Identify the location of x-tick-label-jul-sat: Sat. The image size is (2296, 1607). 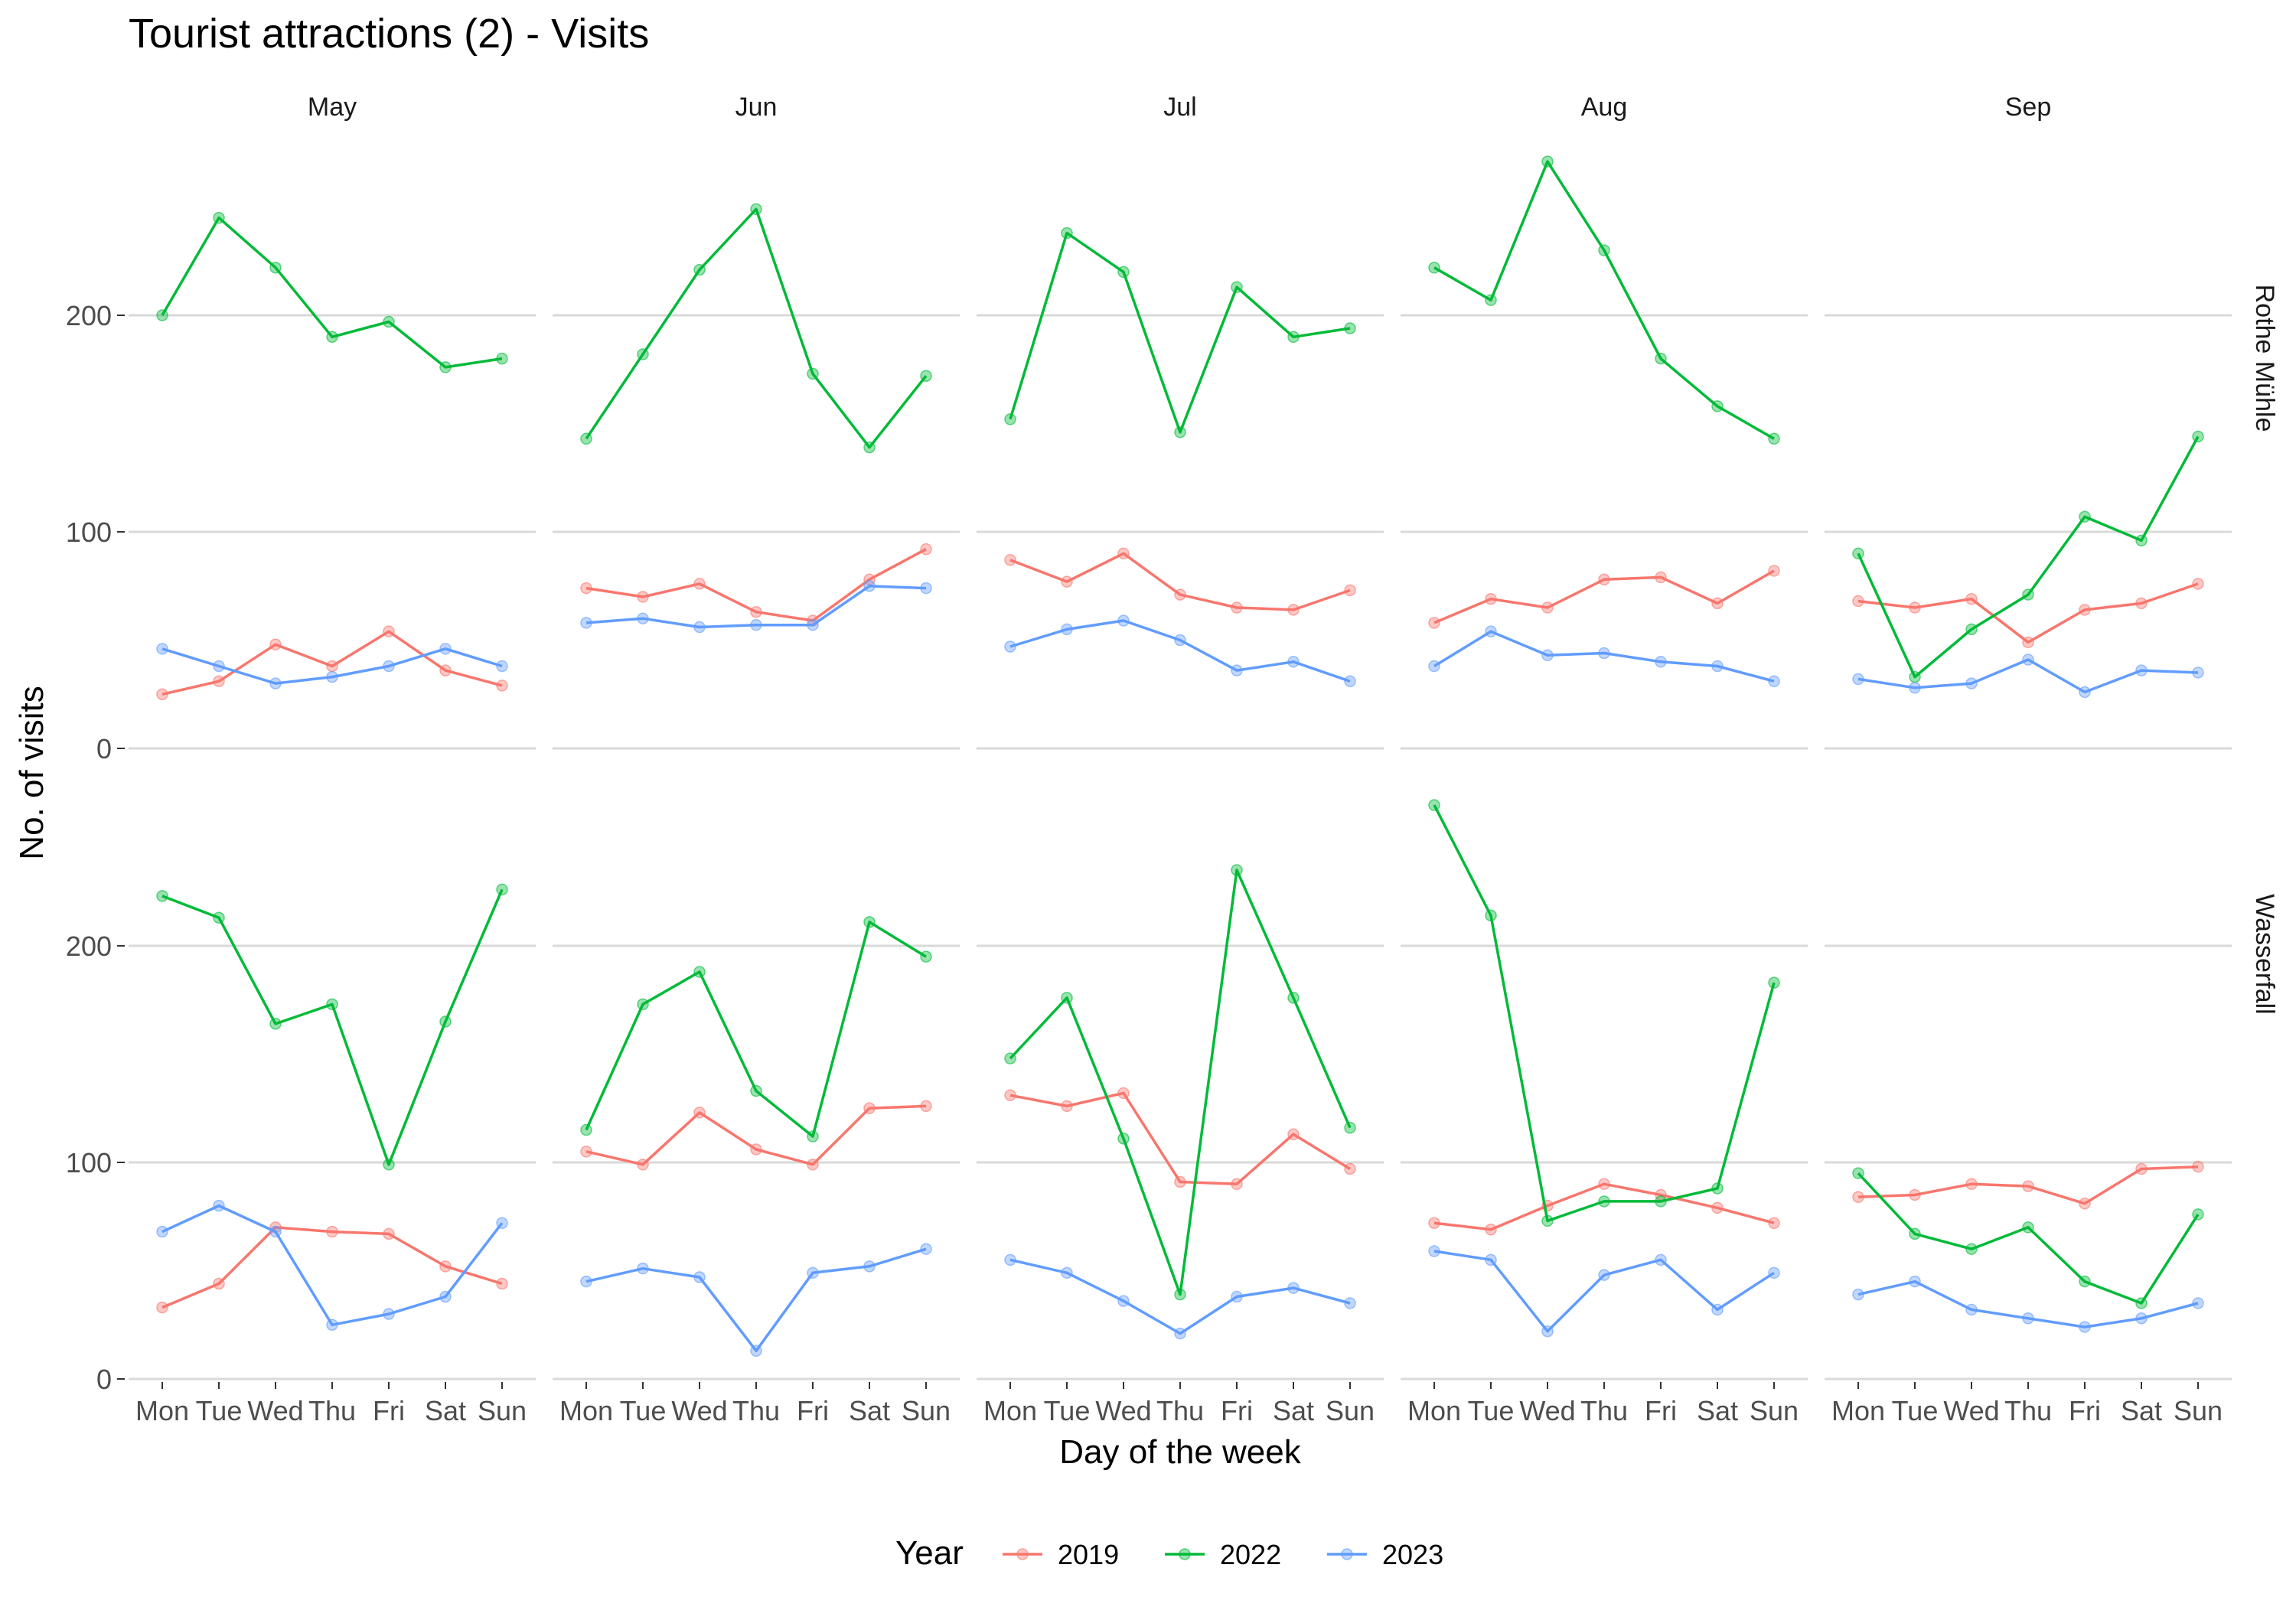
(1293, 1410).